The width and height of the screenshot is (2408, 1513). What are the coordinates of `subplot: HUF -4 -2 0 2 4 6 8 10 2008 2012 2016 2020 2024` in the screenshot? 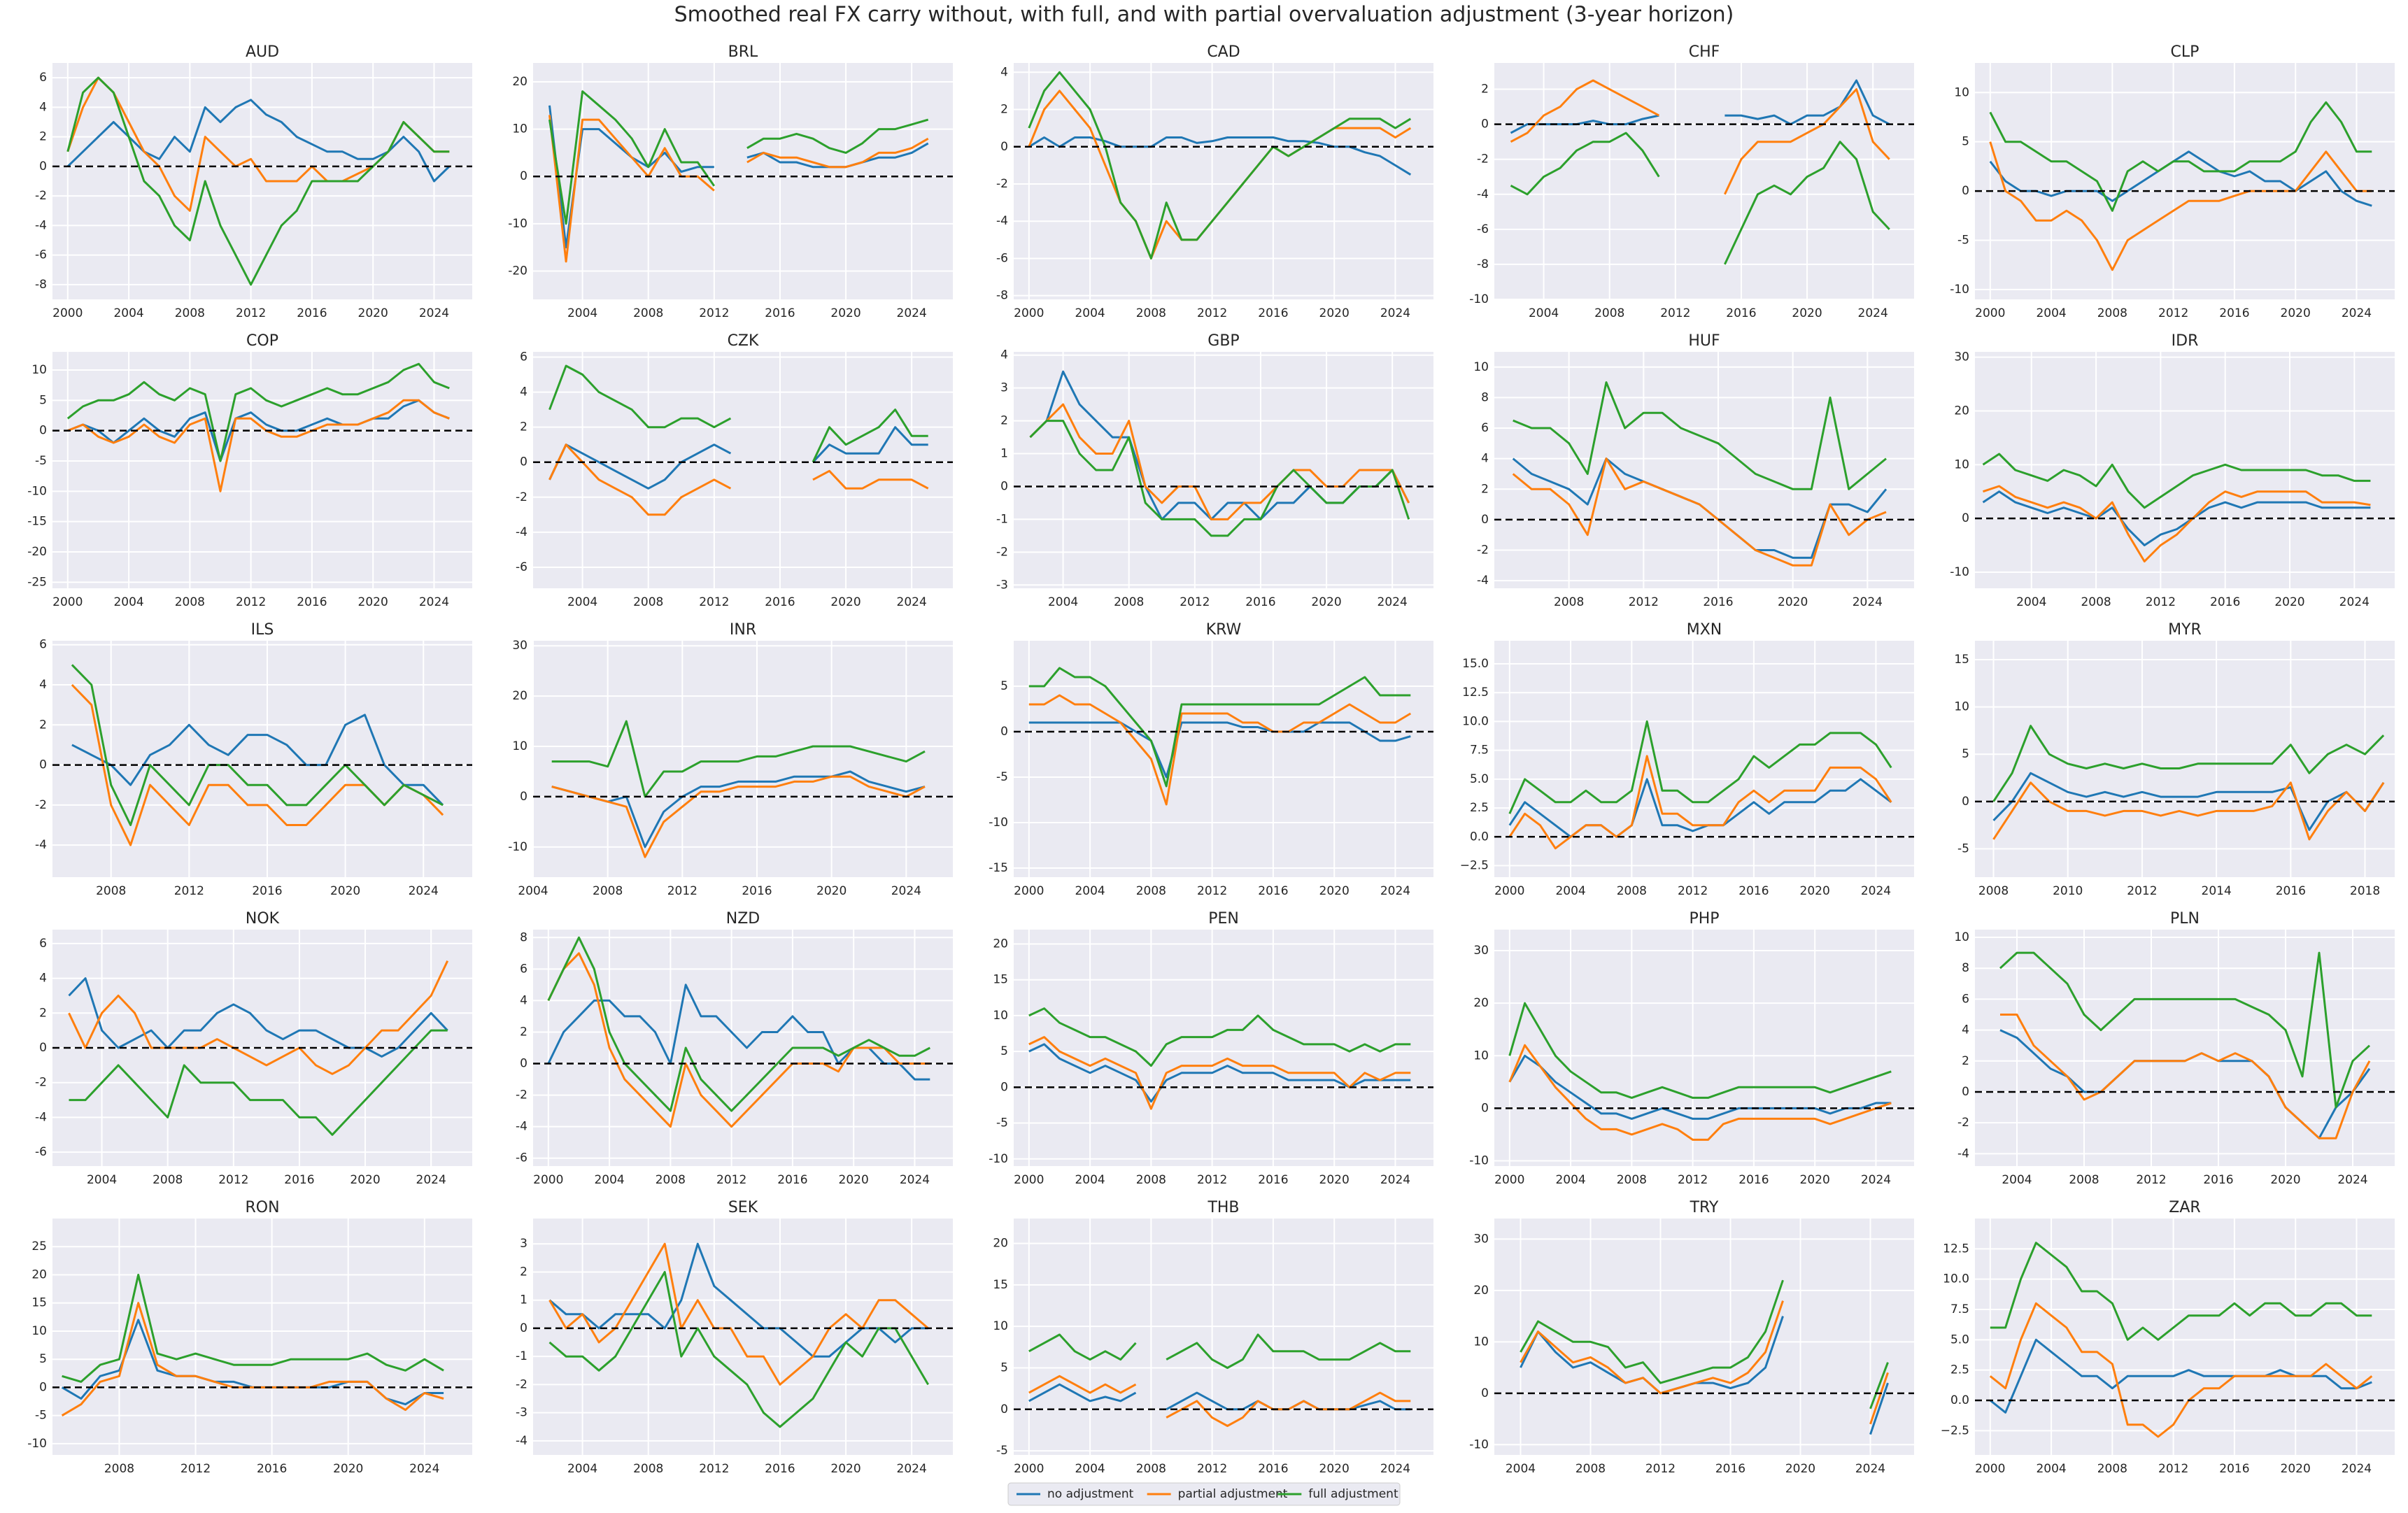 It's located at (1694, 471).